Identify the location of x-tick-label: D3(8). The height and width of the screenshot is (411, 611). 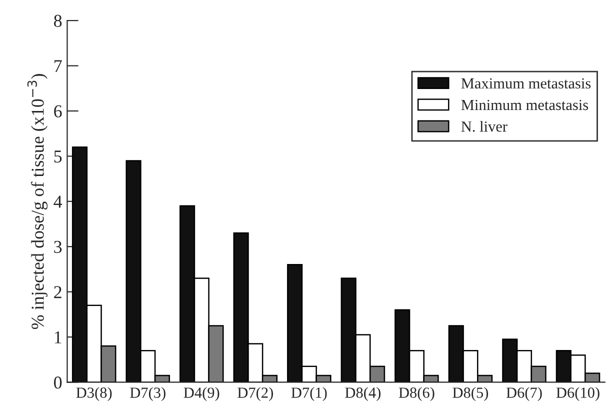
(94, 394).